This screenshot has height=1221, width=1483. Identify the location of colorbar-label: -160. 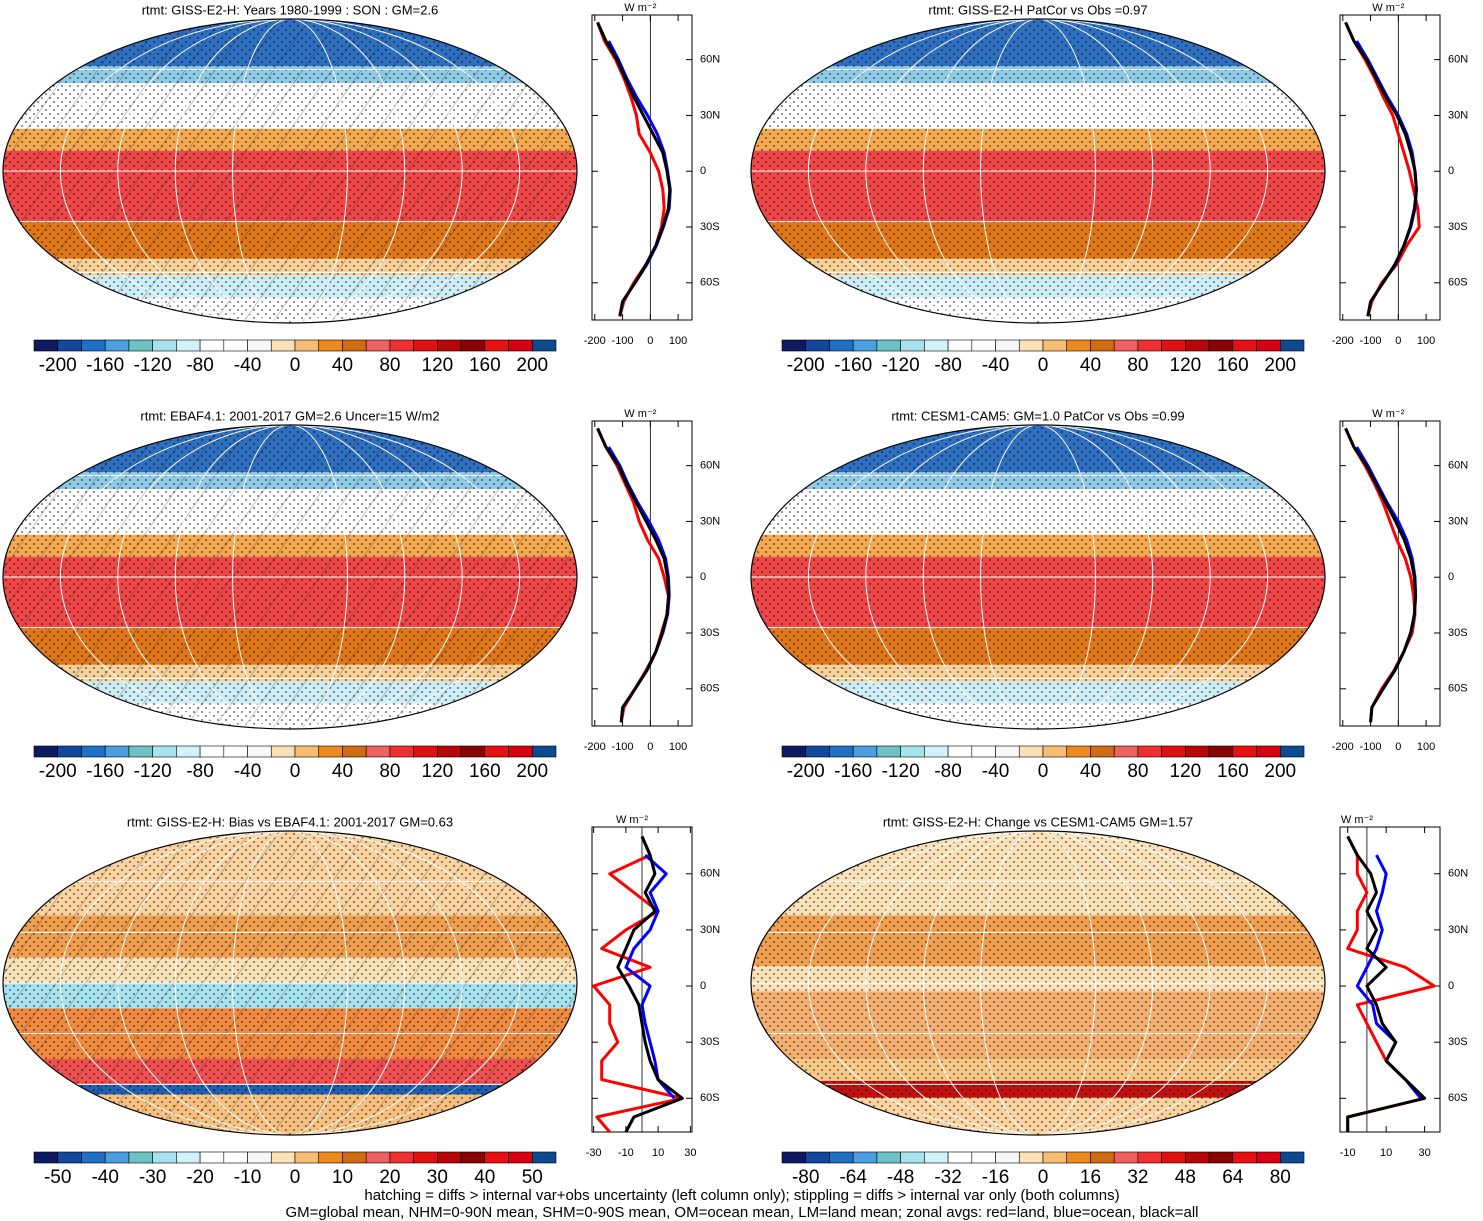
(105, 365).